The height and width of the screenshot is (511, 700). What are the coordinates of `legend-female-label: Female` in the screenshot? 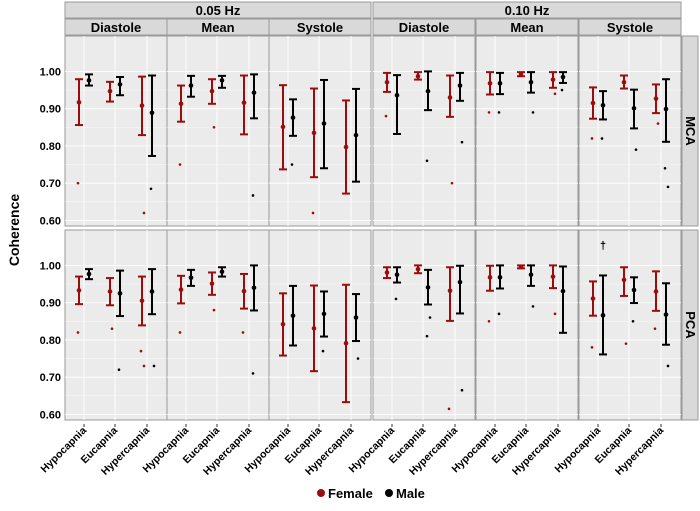 It's located at (350, 493).